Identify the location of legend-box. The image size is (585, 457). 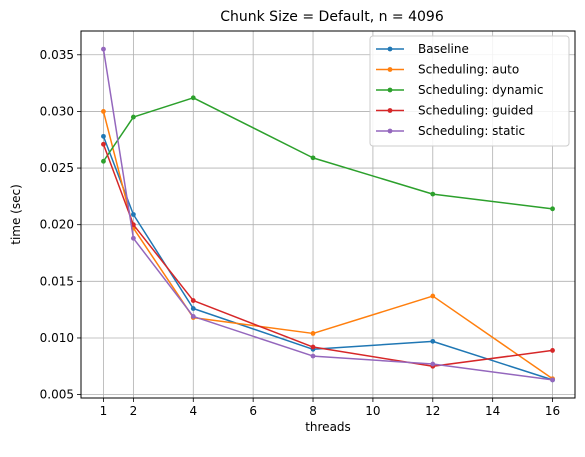
(469, 91).